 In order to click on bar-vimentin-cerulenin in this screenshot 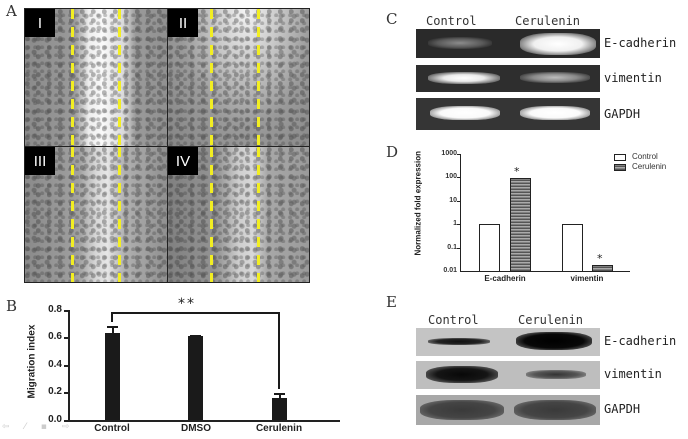, I will do `click(602, 268)`.